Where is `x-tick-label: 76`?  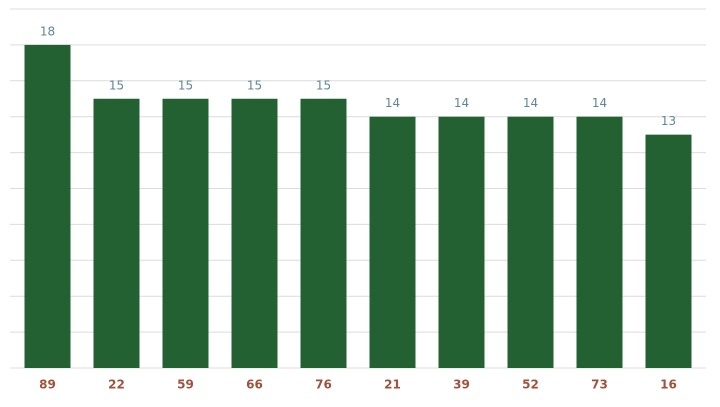
x-tick-label: 76 is located at coordinates (323, 385).